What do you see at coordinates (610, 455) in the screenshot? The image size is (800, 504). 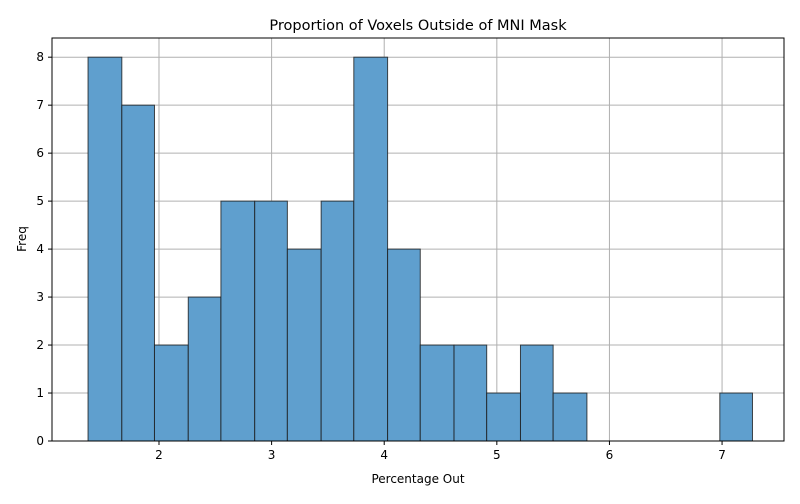 I see `x-tick-label: 6` at bounding box center [610, 455].